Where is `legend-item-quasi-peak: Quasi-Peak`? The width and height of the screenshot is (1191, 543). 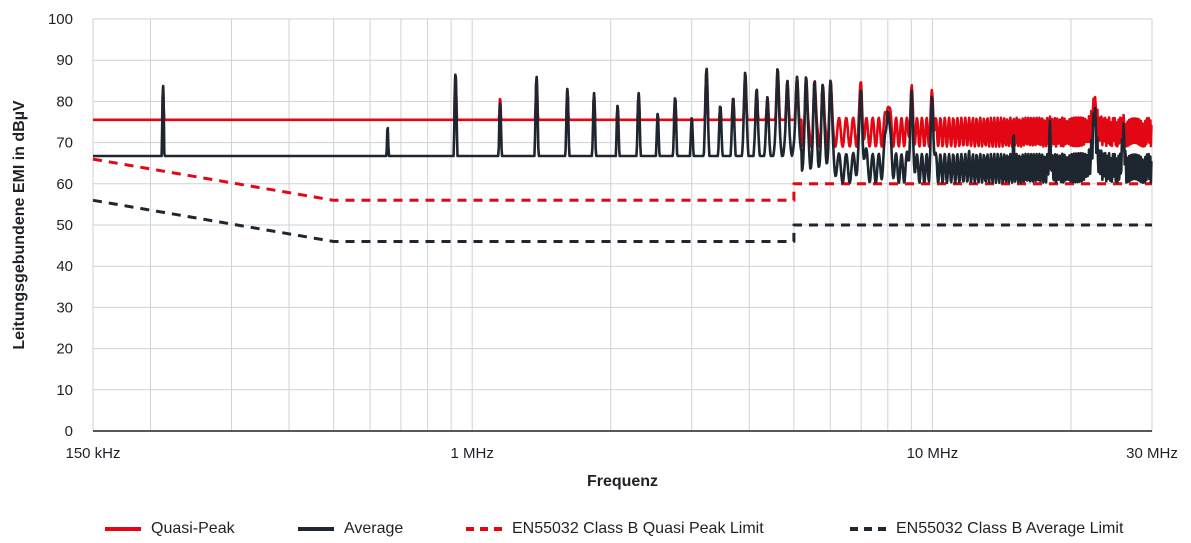 legend-item-quasi-peak: Quasi-Peak is located at coordinates (170, 529).